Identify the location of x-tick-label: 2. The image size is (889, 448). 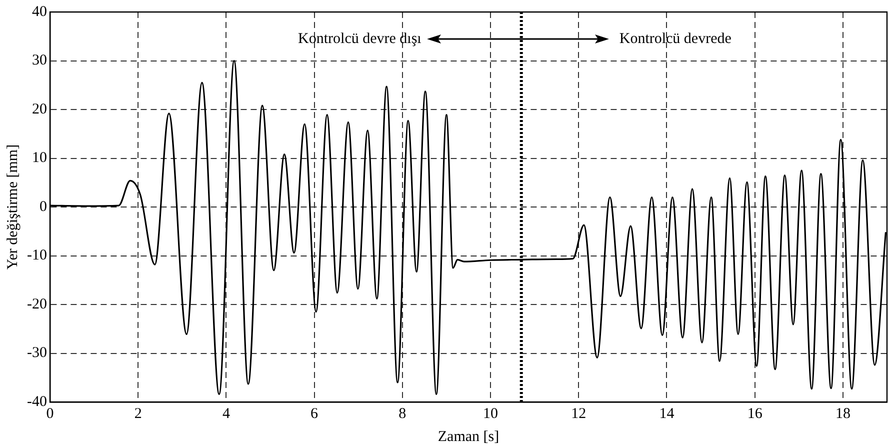
(138, 414).